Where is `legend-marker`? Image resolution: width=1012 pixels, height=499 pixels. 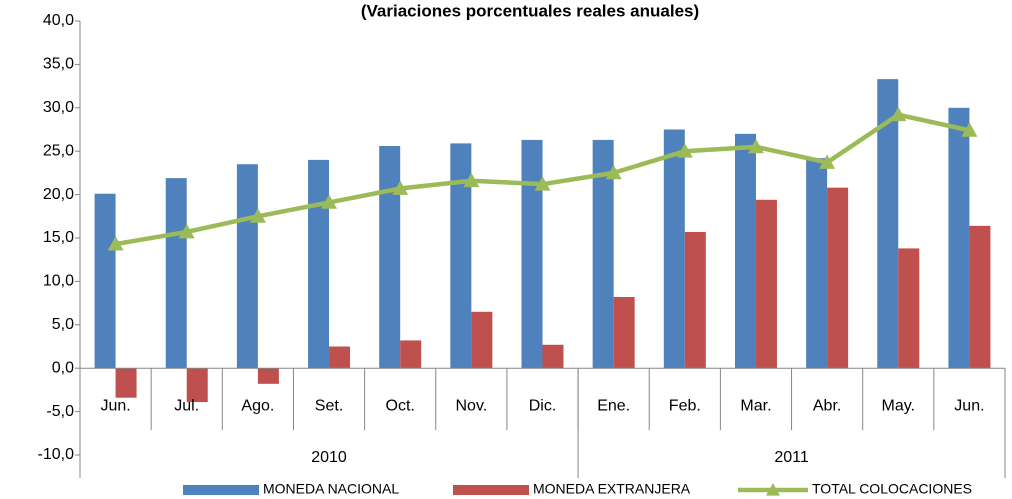
legend-marker is located at coordinates (773, 489).